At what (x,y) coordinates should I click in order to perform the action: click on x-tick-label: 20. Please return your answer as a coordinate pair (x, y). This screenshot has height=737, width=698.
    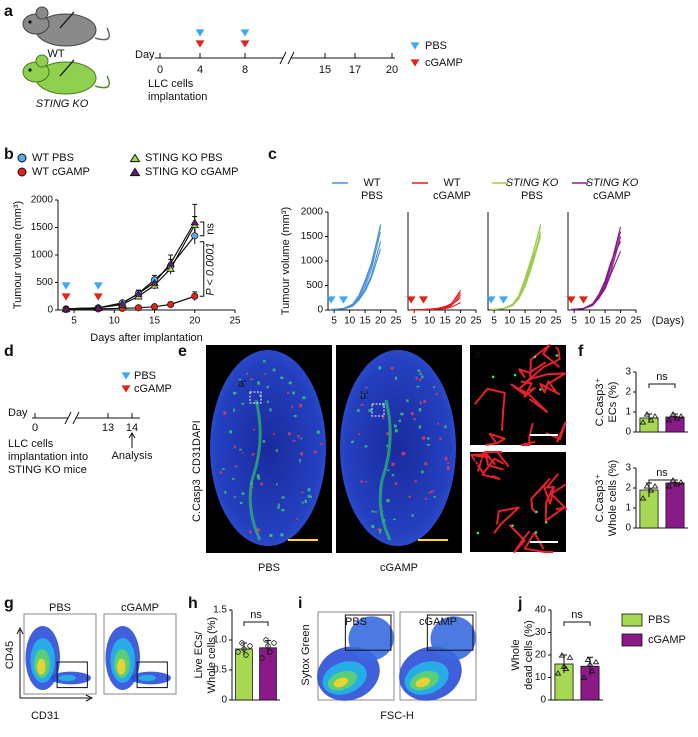
    Looking at the image, I should click on (541, 321).